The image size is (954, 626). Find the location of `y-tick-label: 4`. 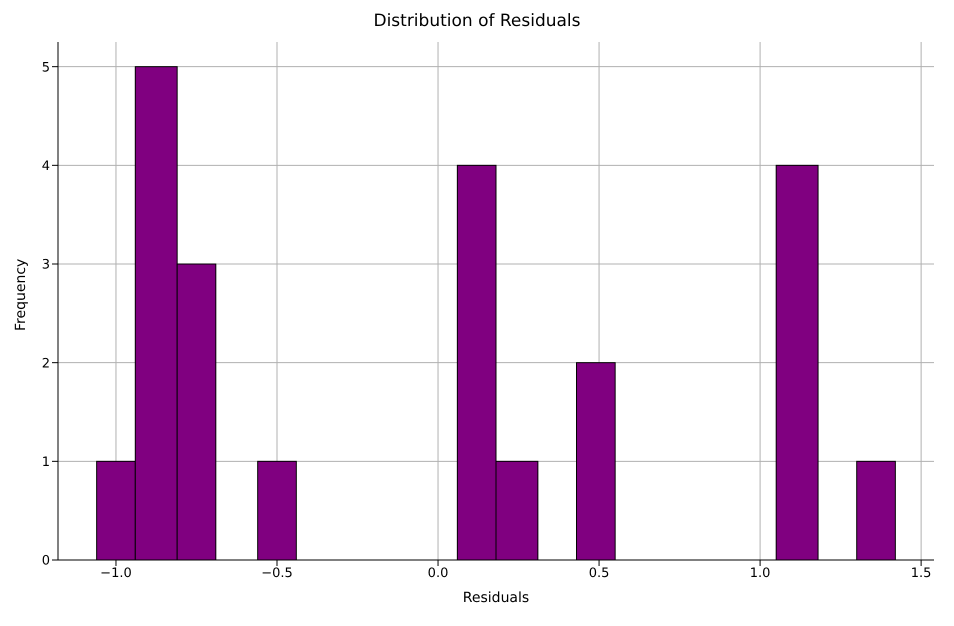

y-tick-label: 4 is located at coordinates (46, 166).